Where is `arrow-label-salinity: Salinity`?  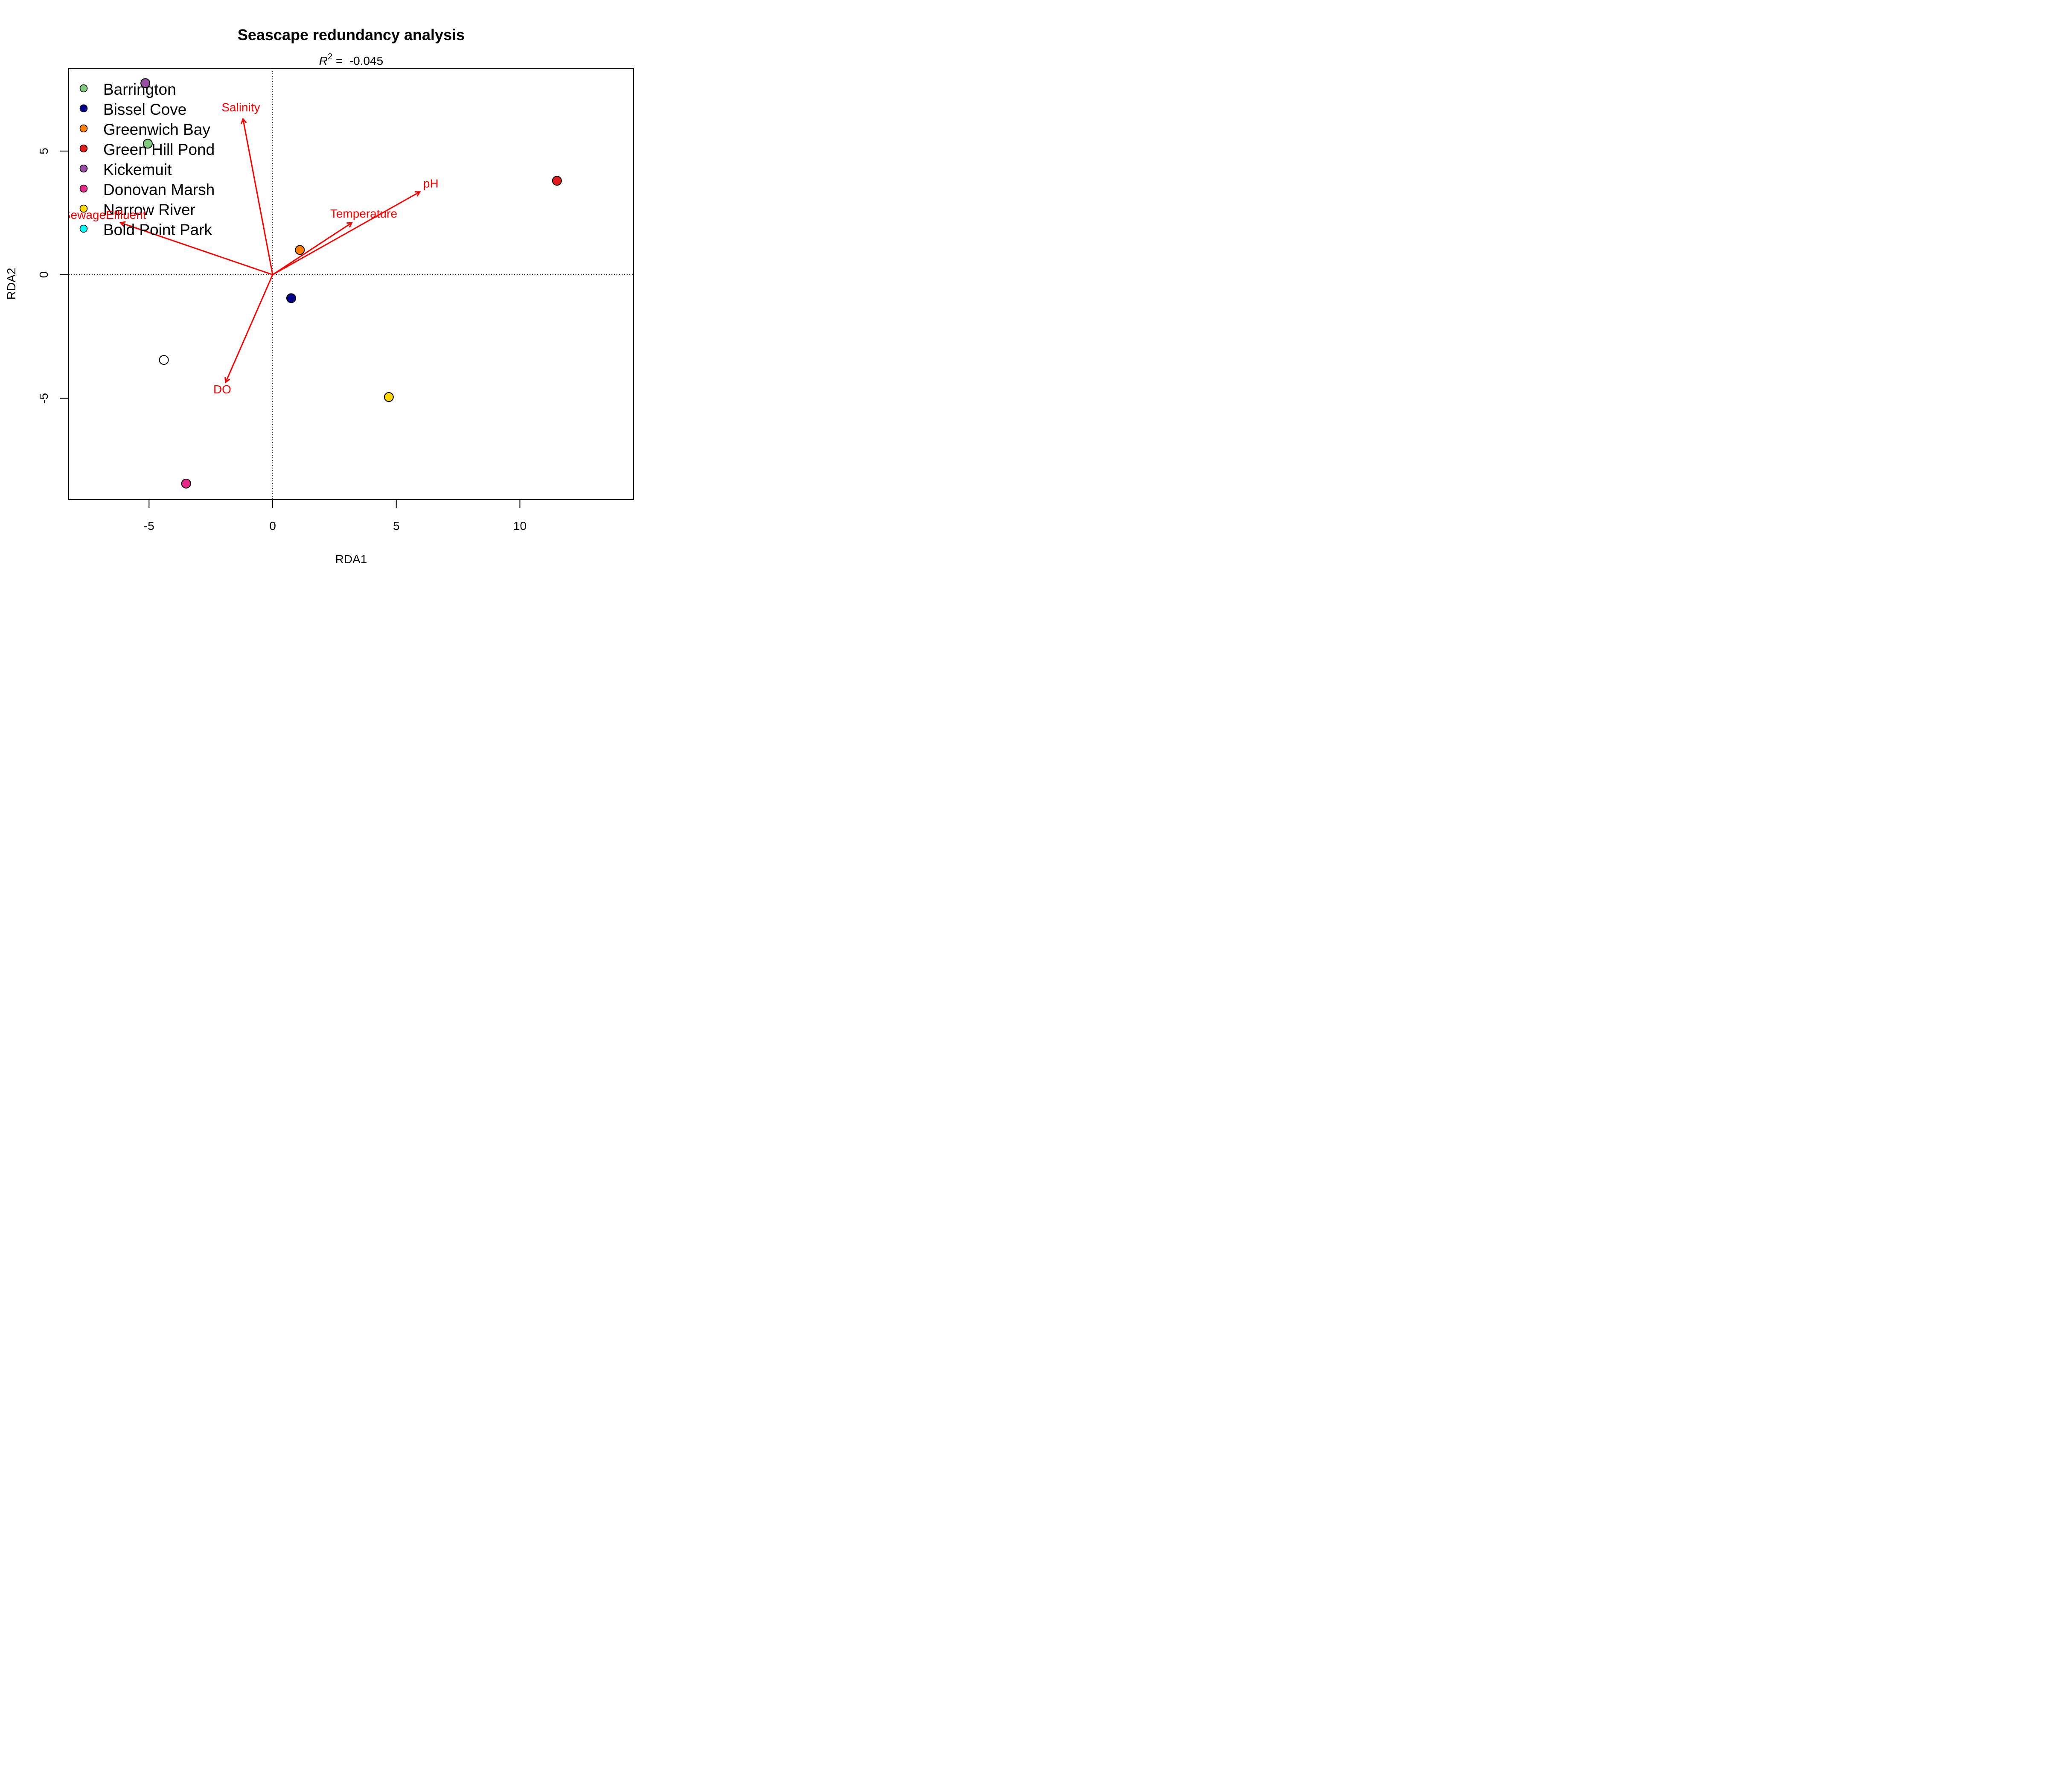
arrow-label-salinity: Salinity is located at coordinates (241, 107).